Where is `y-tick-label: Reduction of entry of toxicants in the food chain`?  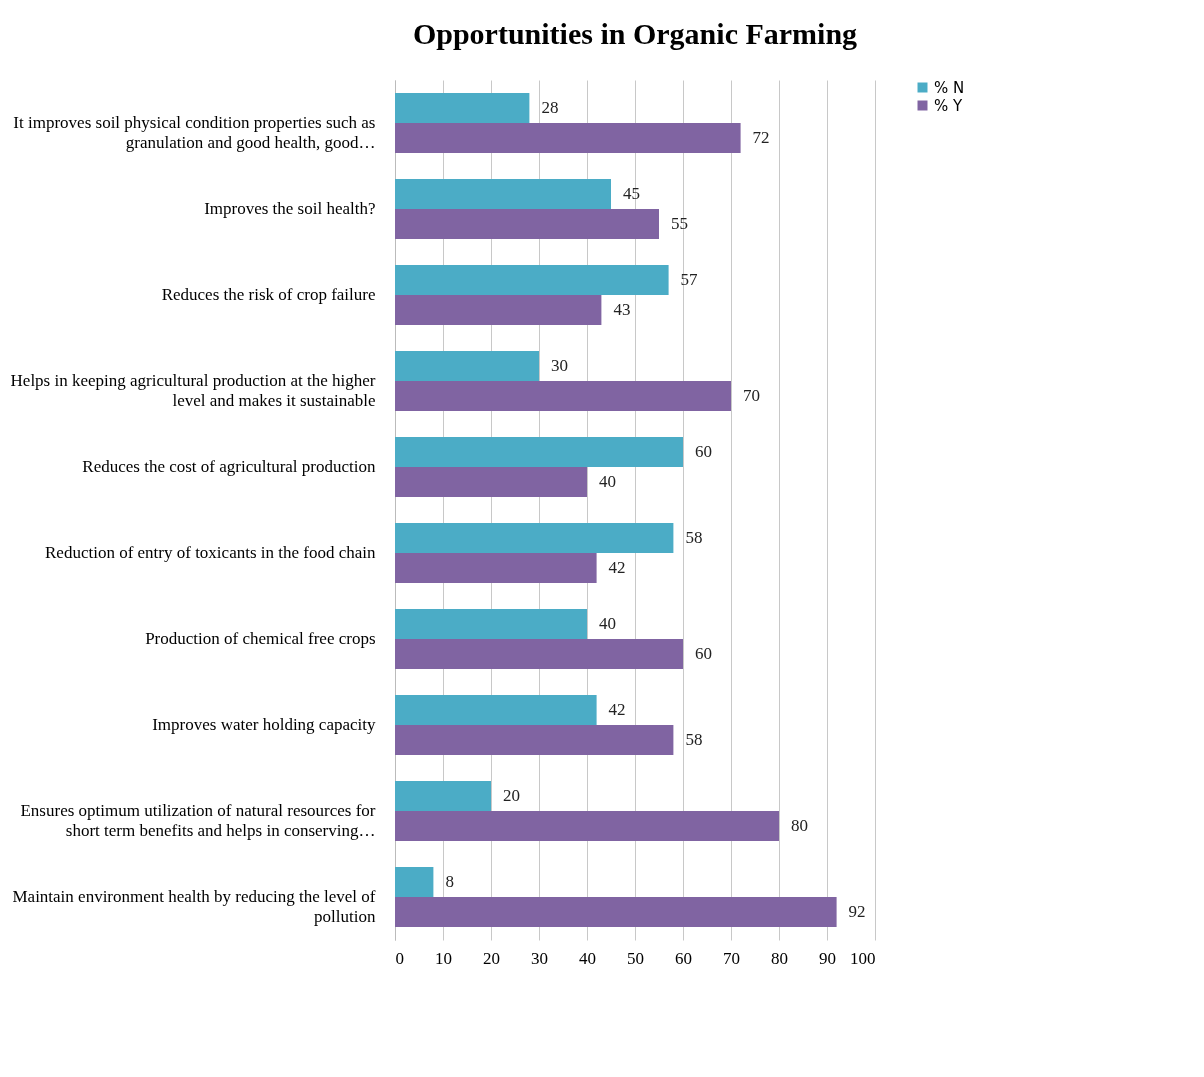
y-tick-label: Reduction of entry of toxicants in the food chain is located at coordinates (210, 552).